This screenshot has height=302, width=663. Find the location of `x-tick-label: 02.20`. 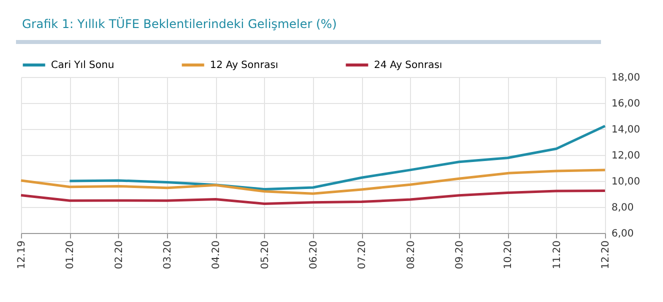

x-tick-label: 02.20 is located at coordinates (119, 255).